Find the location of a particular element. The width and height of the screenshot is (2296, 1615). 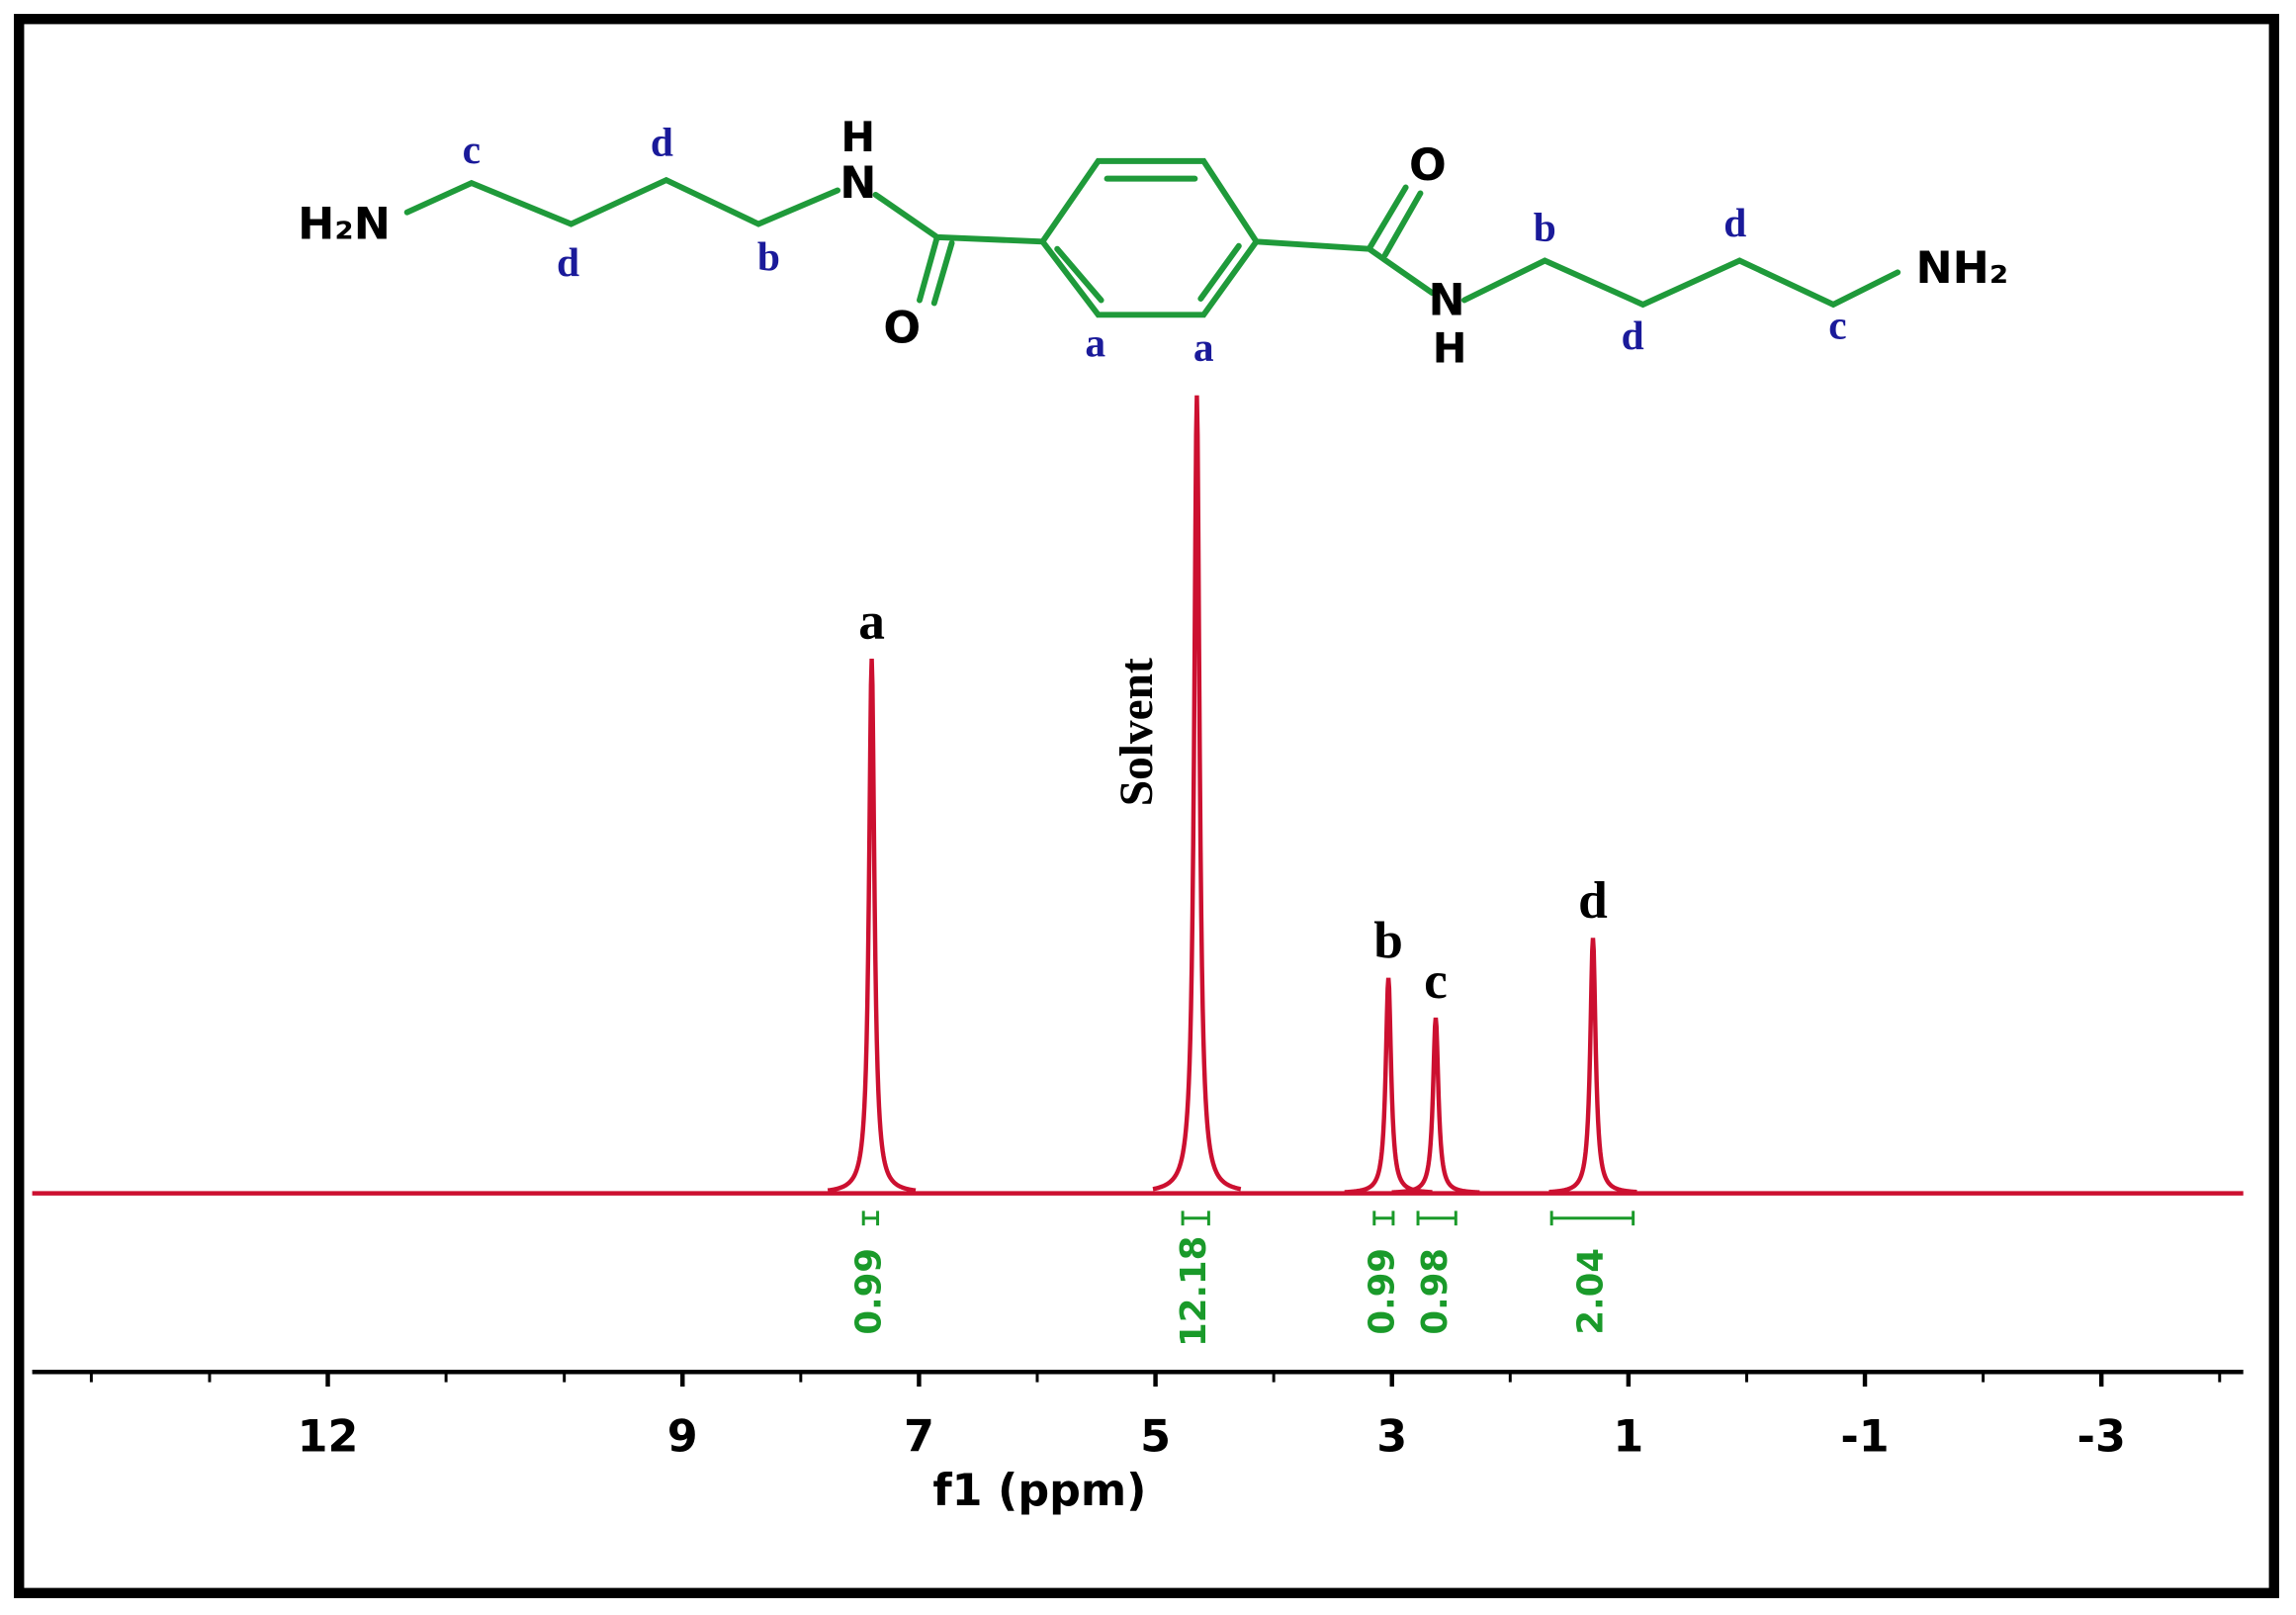

x-tick-label: 9 is located at coordinates (682, 1436).